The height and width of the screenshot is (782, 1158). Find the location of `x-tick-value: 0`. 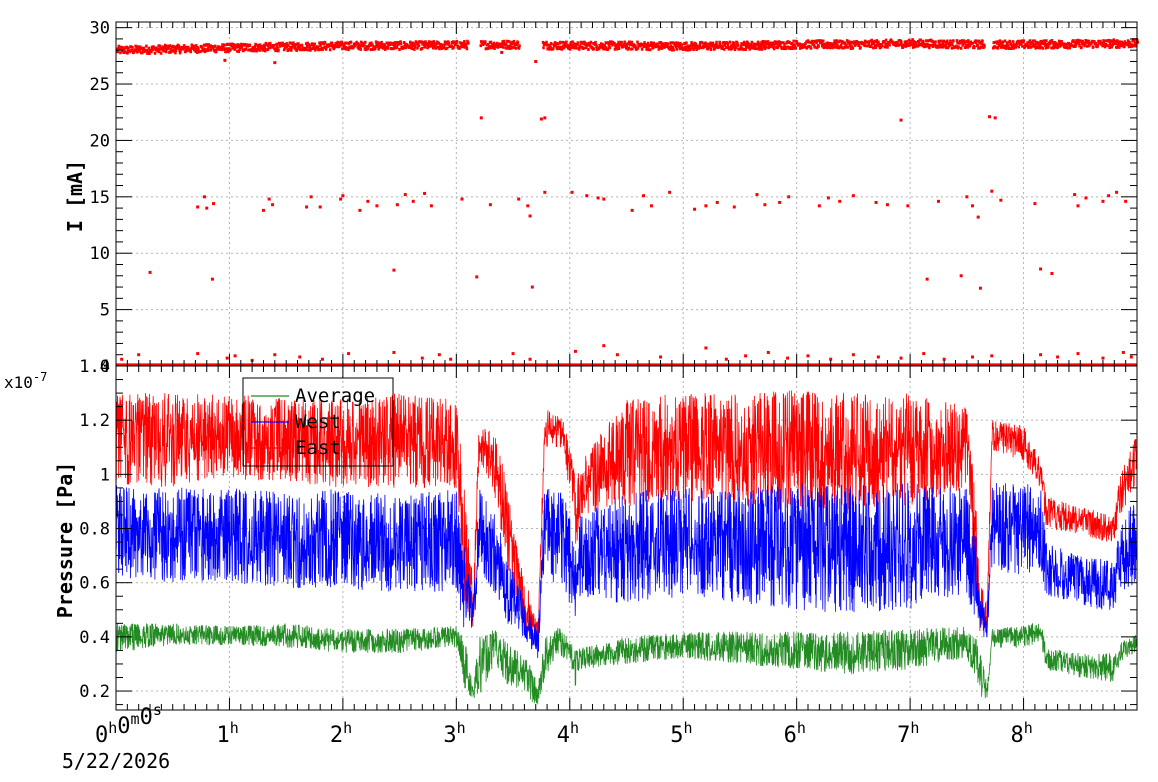

x-tick-value: 0 is located at coordinates (101, 735).